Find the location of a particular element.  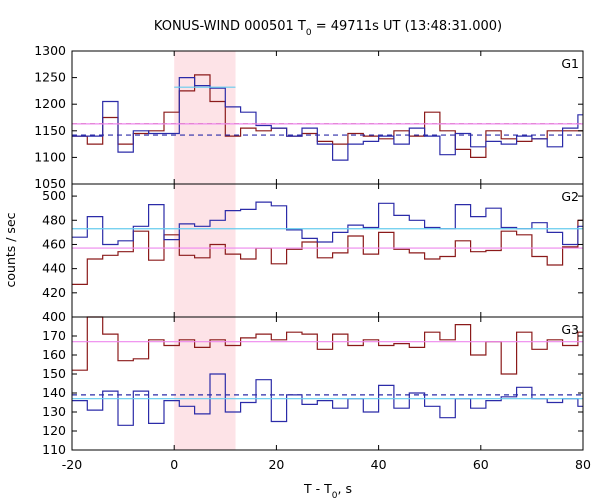

y-tick-label: 1150 is located at coordinates (50, 130).